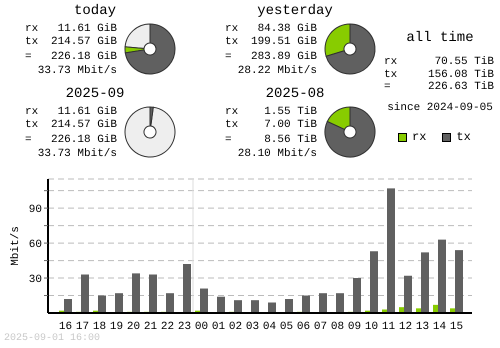 Image resolution: width=500 pixels, height=348 pixels. I want to click on legend-label: rx, so click(418, 137).